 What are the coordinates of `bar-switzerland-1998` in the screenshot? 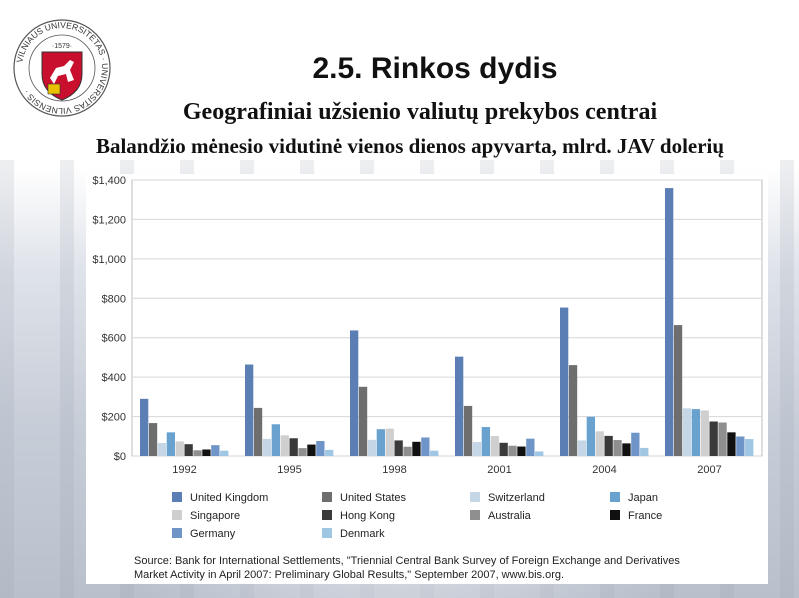 It's located at (372, 447).